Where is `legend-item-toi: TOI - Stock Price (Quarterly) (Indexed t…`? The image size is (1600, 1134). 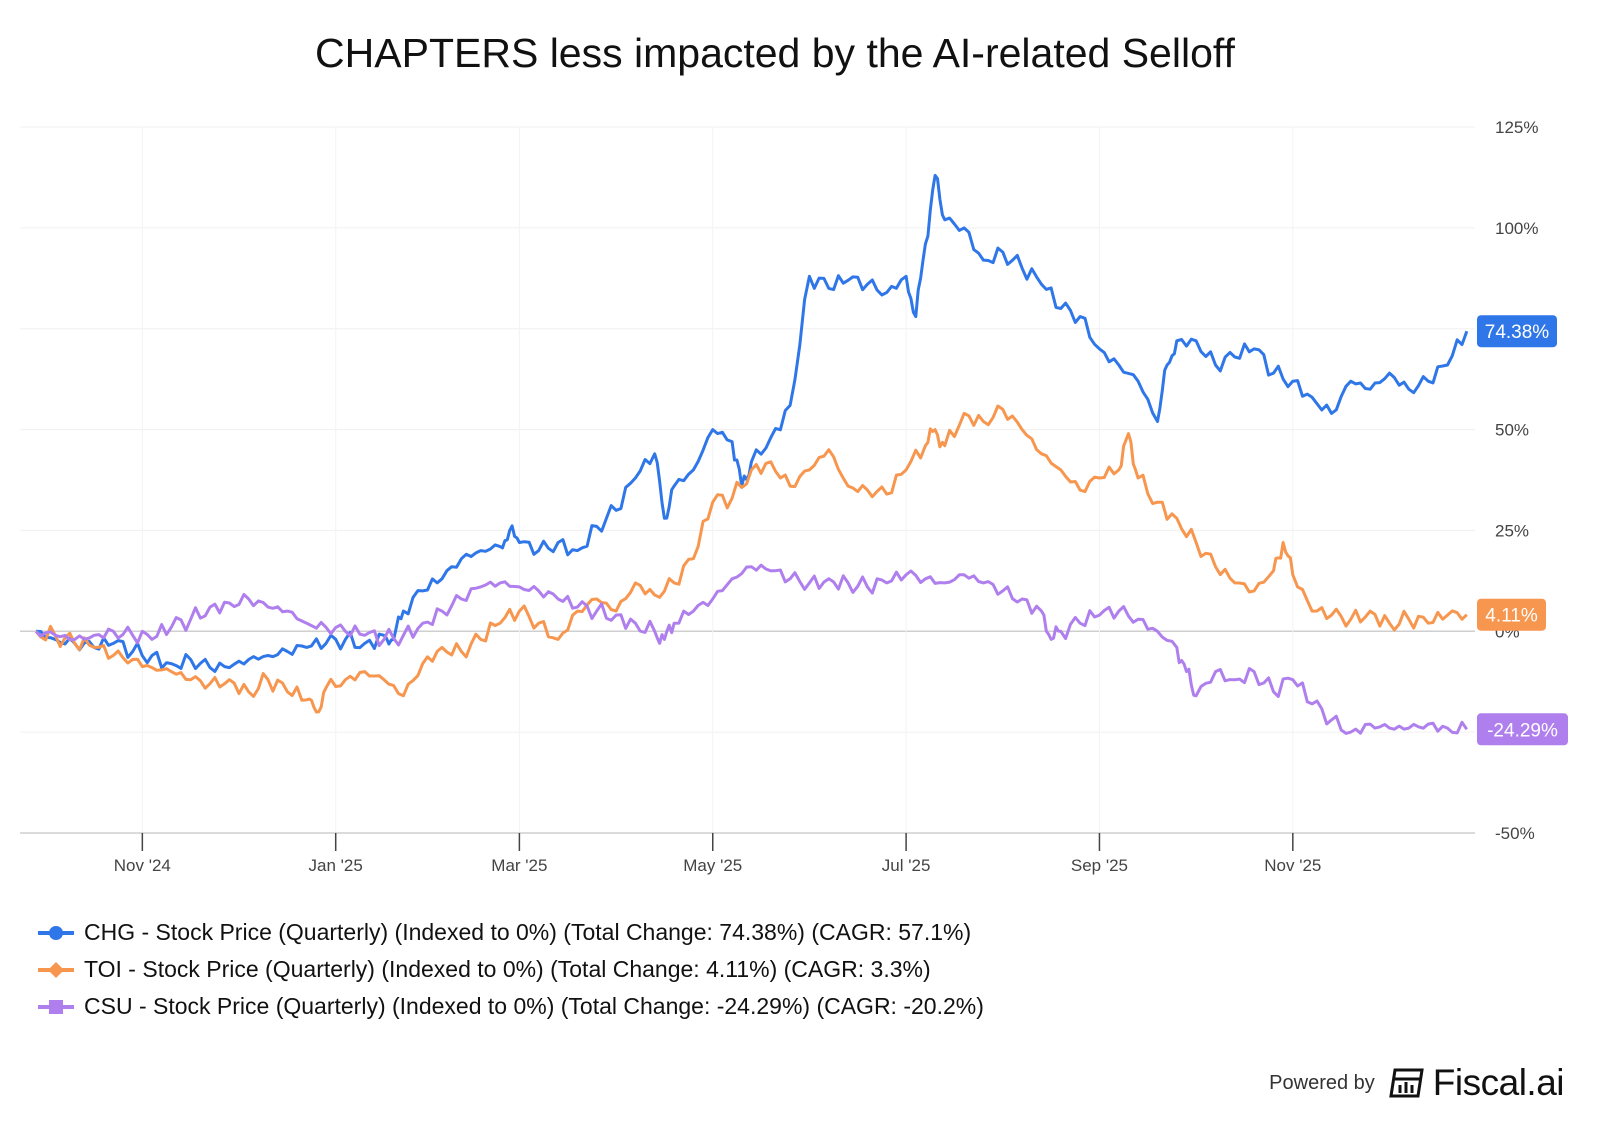 legend-item-toi: TOI - Stock Price (Quarterly) (Indexed t… is located at coordinates (510, 969).